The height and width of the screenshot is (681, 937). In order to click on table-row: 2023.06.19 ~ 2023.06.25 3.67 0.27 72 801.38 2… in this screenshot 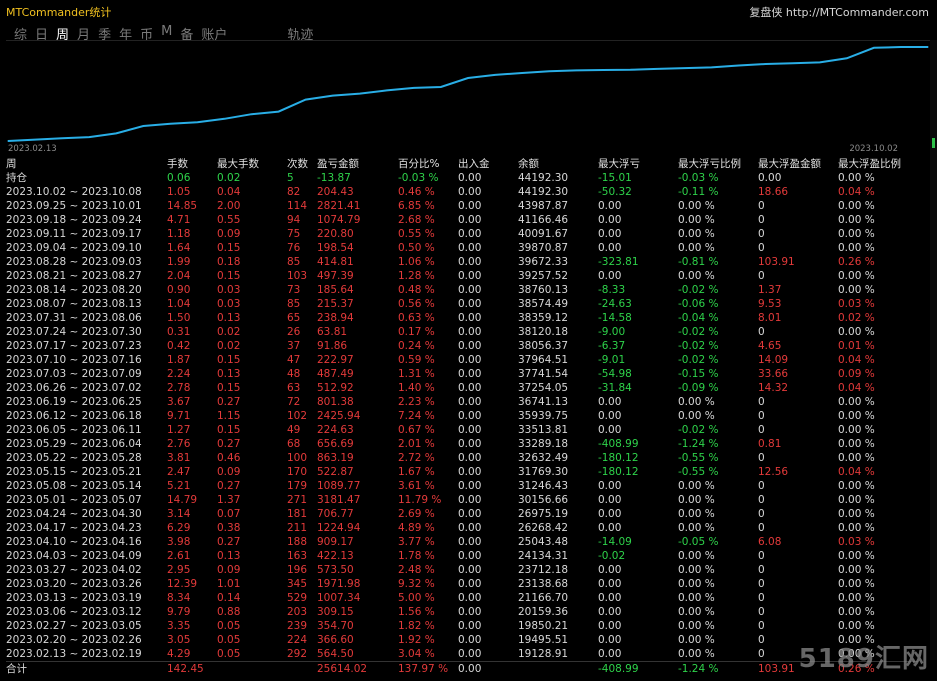, I will do `click(462, 402)`.